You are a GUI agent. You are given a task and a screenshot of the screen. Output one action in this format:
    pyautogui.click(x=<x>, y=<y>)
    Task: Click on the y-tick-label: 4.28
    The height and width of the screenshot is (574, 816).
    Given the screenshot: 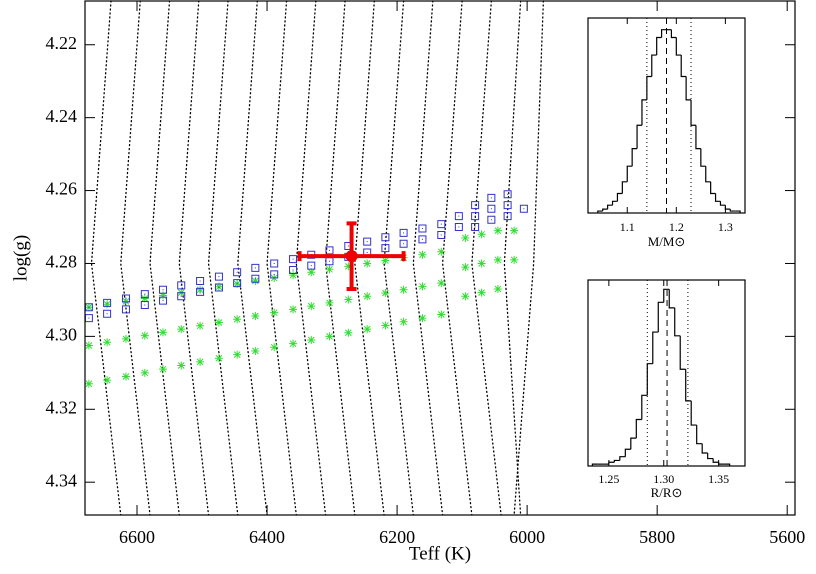 What is the action you would take?
    pyautogui.click(x=62, y=262)
    